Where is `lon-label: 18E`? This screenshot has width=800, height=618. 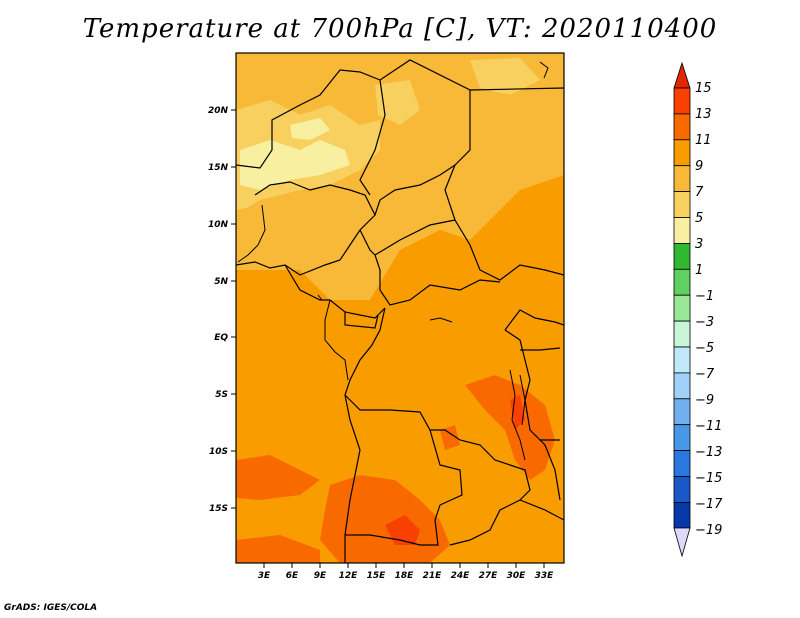
lon-label: 18E is located at coordinates (405, 576).